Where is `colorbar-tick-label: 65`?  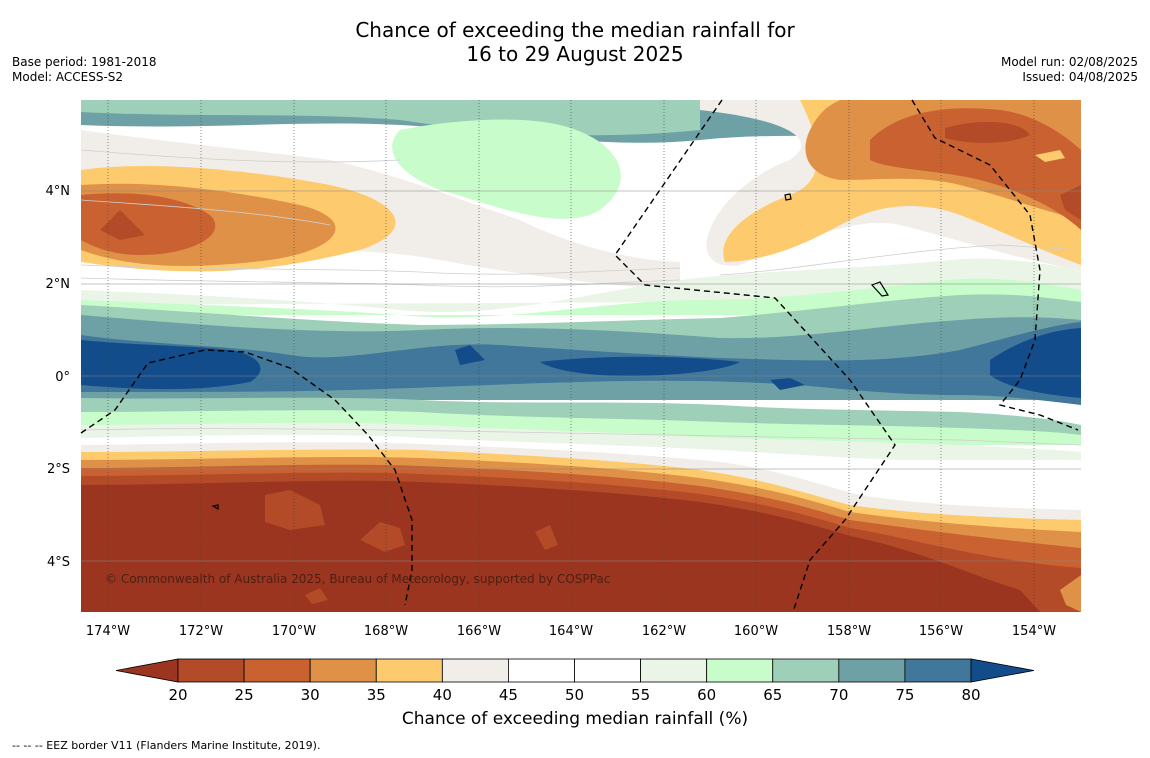 colorbar-tick-label: 65 is located at coordinates (772, 695).